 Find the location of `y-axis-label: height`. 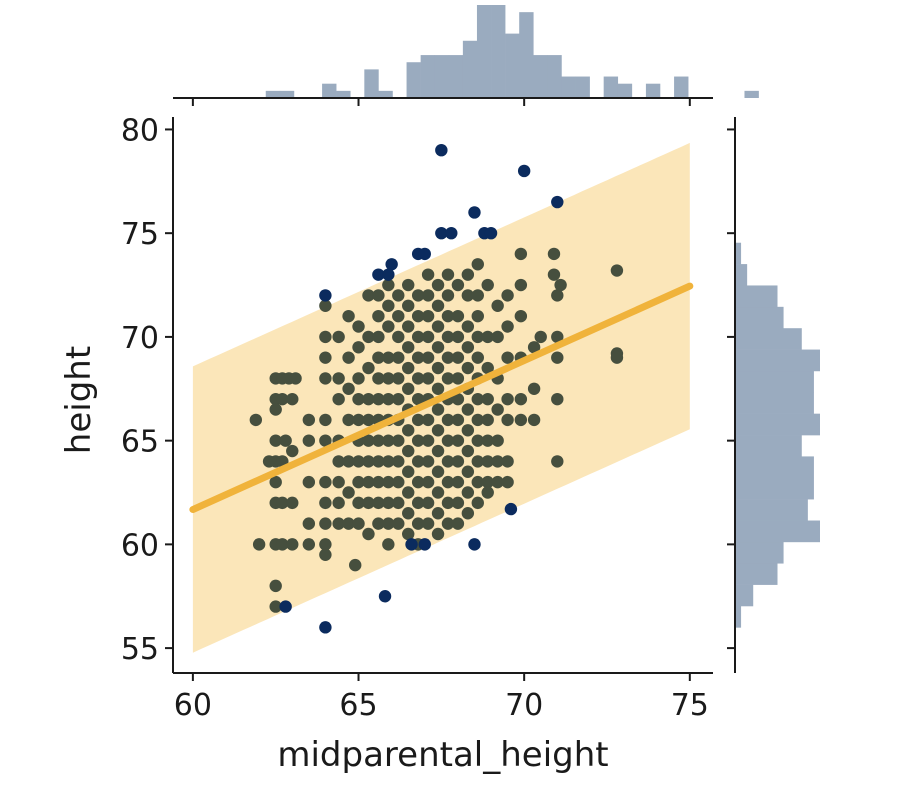

y-axis-label: height is located at coordinates (79, 400).